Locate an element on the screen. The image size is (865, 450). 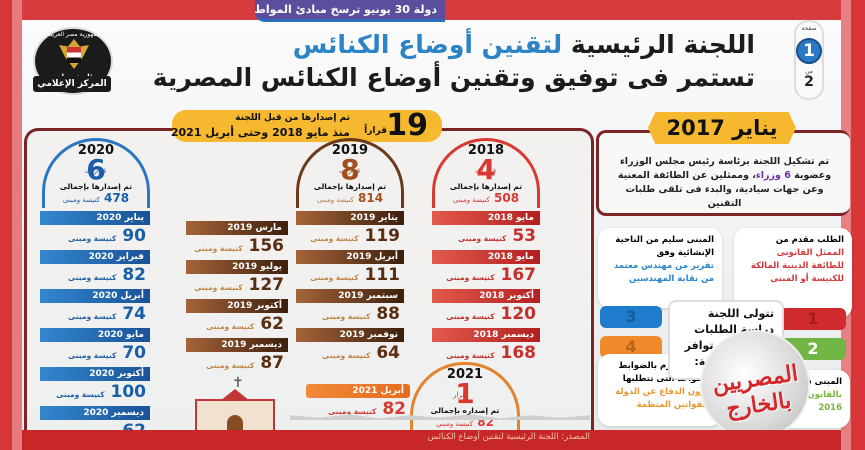
month-band: مارس 2019 is located at coordinates (237, 228).